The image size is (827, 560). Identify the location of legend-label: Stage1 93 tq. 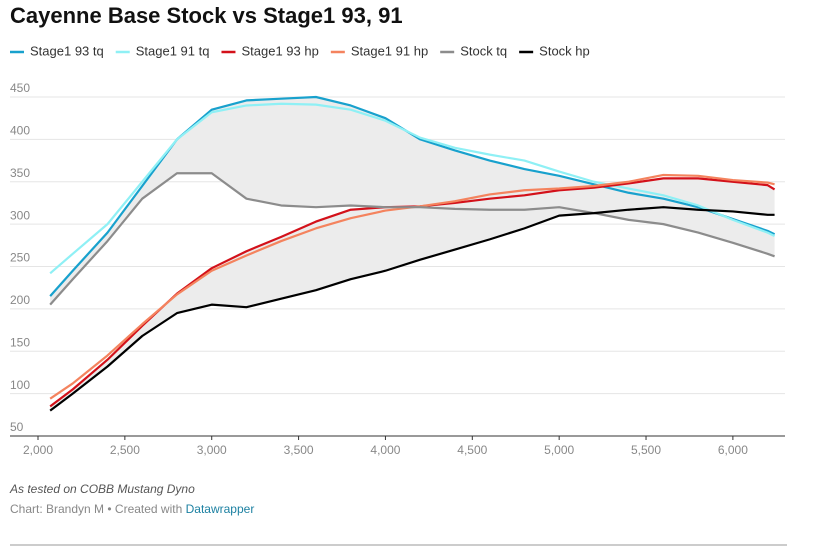
(67, 50).